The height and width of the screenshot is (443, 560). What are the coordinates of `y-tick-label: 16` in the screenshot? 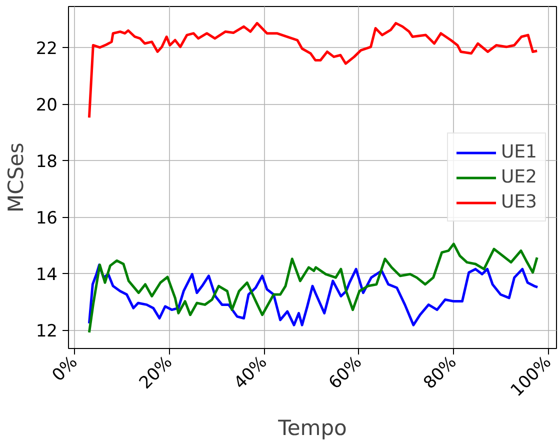 It's located at (47, 218).